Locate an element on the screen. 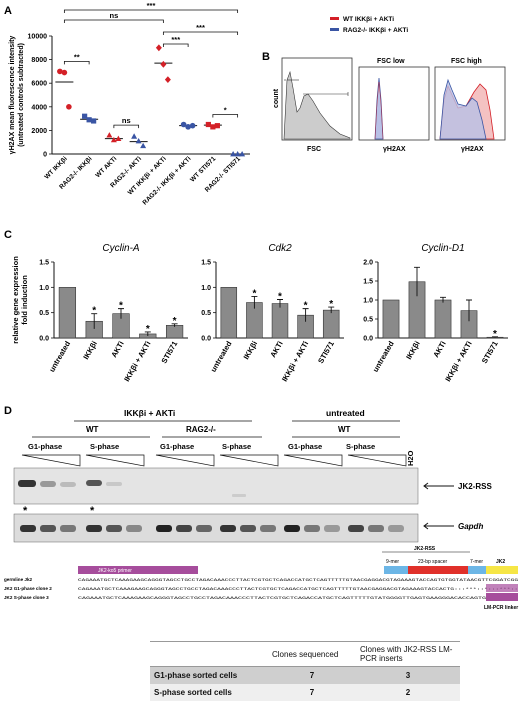  table-header-blank is located at coordinates (209, 654).